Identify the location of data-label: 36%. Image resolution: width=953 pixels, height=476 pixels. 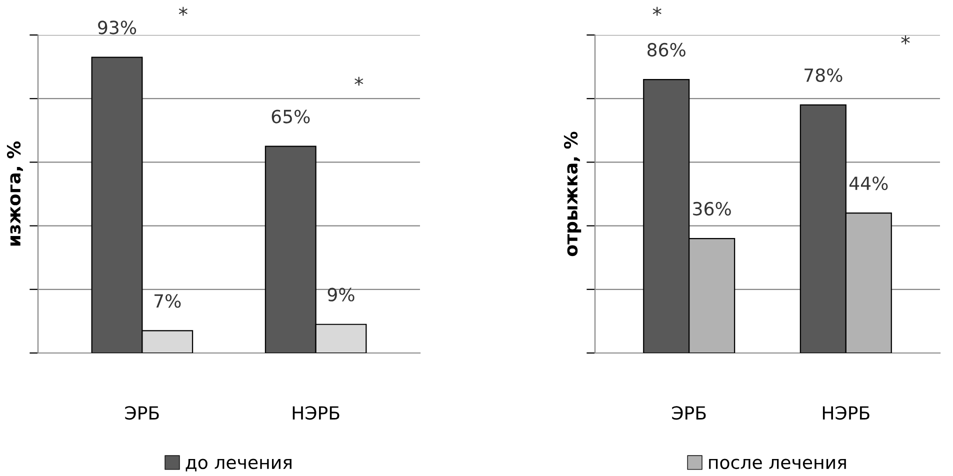
(712, 209).